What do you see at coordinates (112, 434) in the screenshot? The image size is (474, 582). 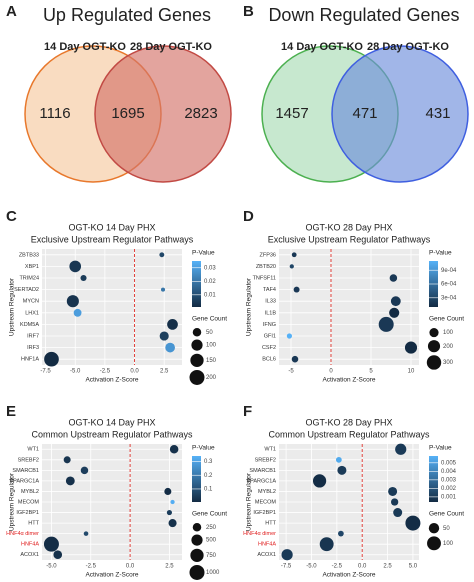 I see `plot-subtitle: Common Upstream Regulator Pathways` at bounding box center [112, 434].